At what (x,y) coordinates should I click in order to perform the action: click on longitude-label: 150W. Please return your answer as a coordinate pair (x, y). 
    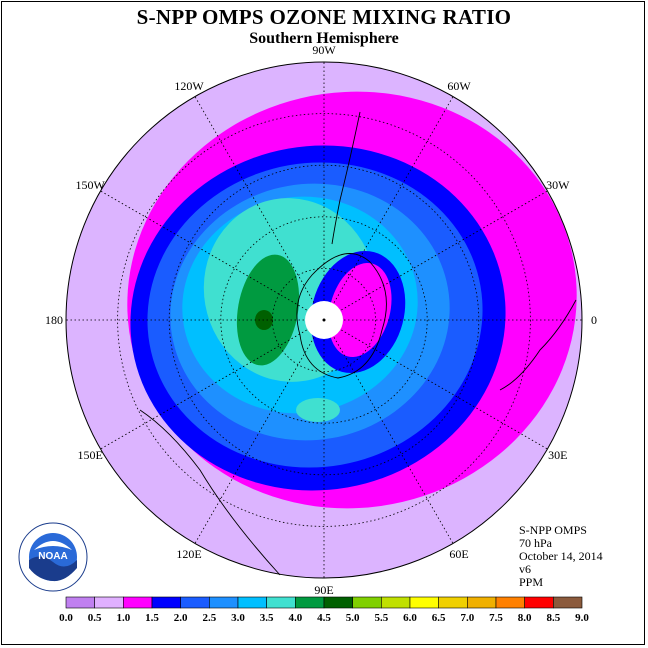
    Looking at the image, I should click on (90, 185).